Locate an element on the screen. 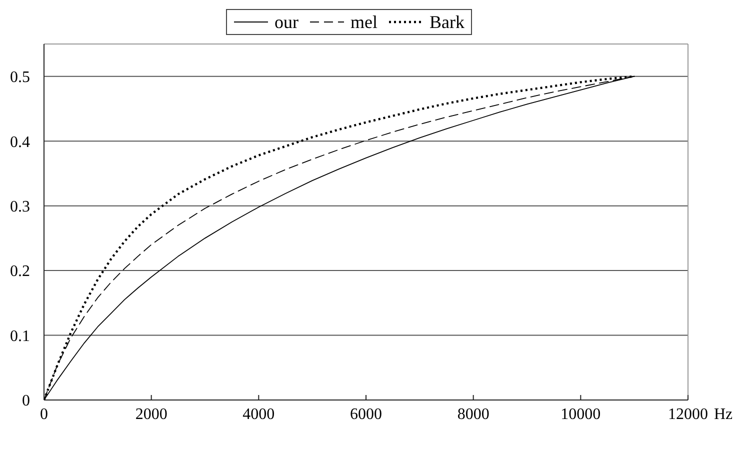 The width and height of the screenshot is (740, 450). x-tick-label: 12000 is located at coordinates (688, 414).